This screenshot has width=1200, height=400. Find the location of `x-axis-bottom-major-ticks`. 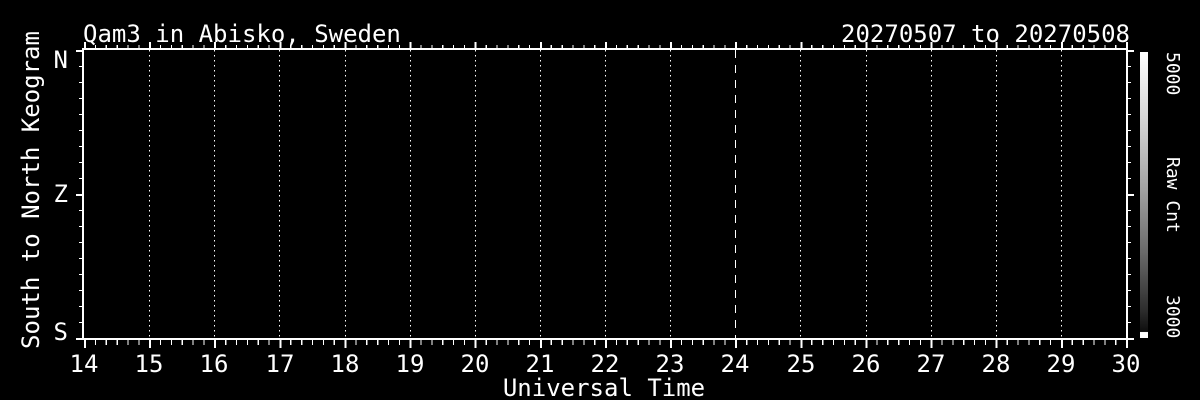

x-axis-bottom-major-ticks is located at coordinates (606, 344).